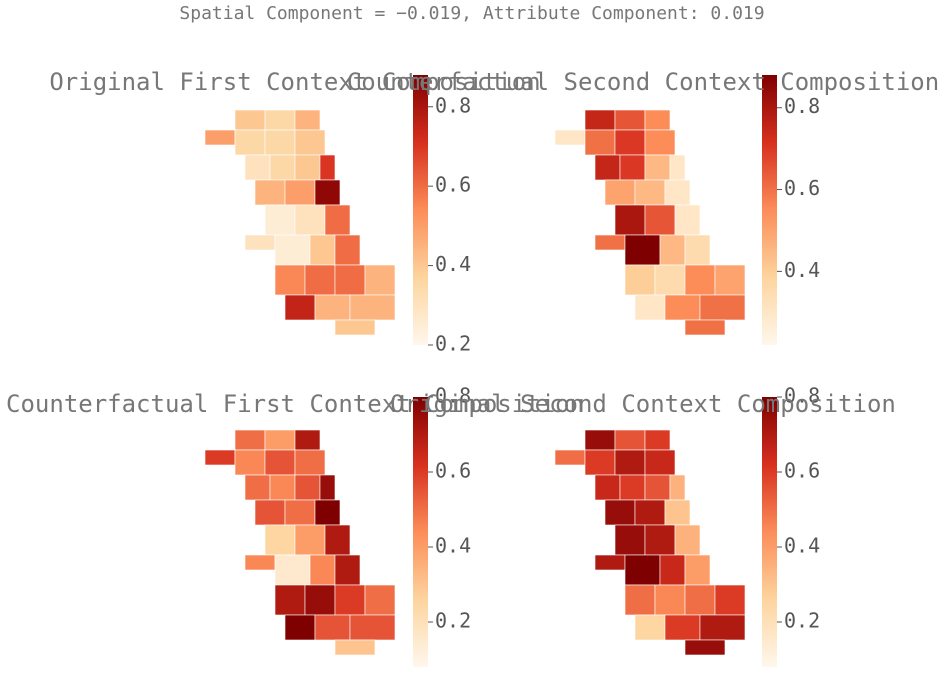 This screenshot has height=676, width=945. I want to click on panel-title: Counterfactual First Context Composition, so click(295, 404).